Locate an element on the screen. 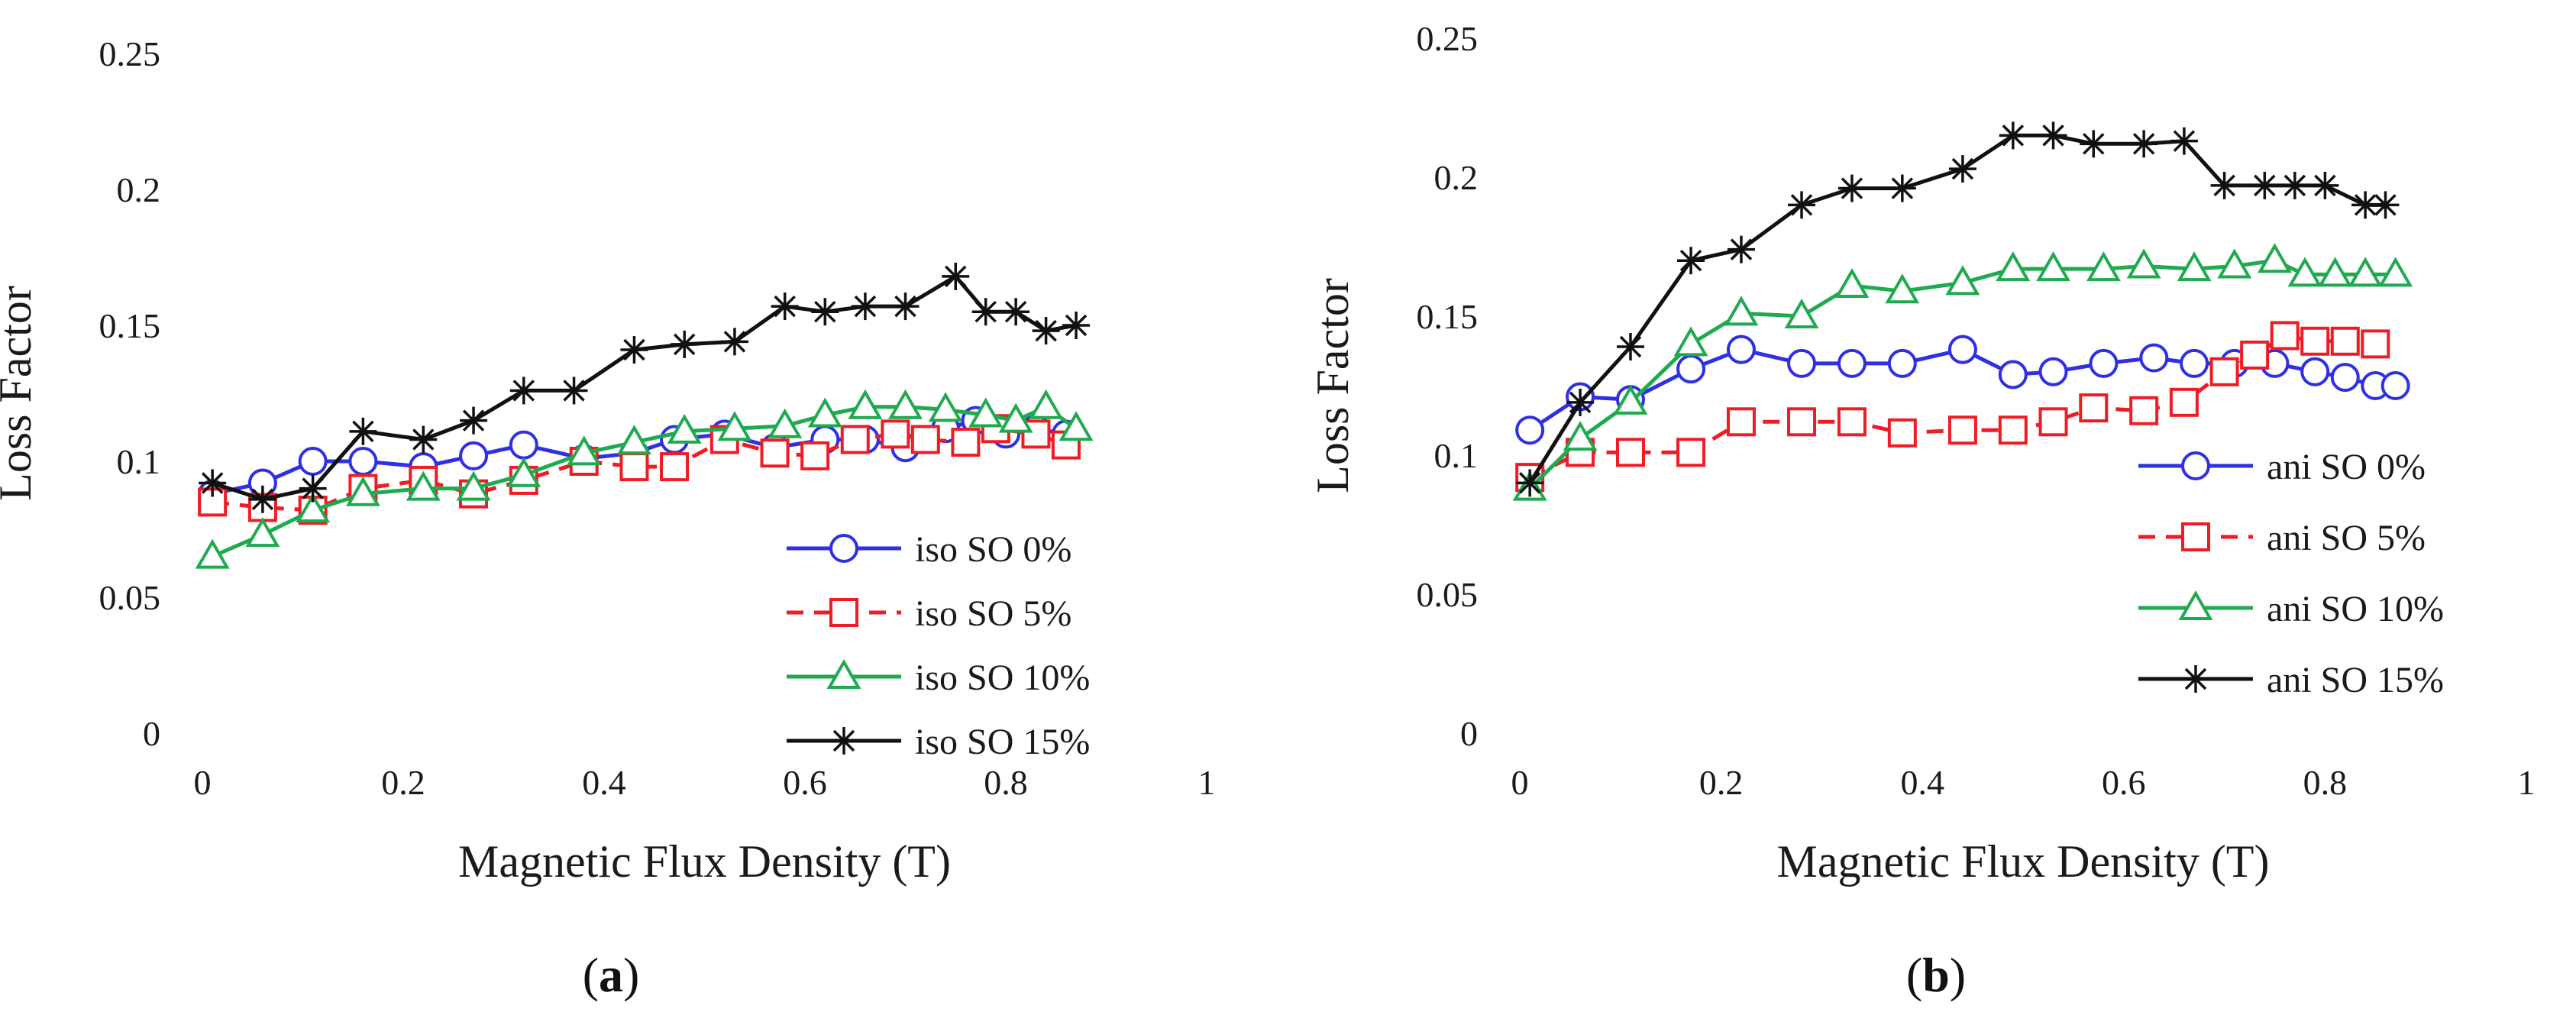 This screenshot has height=1031, width=2576. y-tick-label: 0.15 is located at coordinates (1448, 316).